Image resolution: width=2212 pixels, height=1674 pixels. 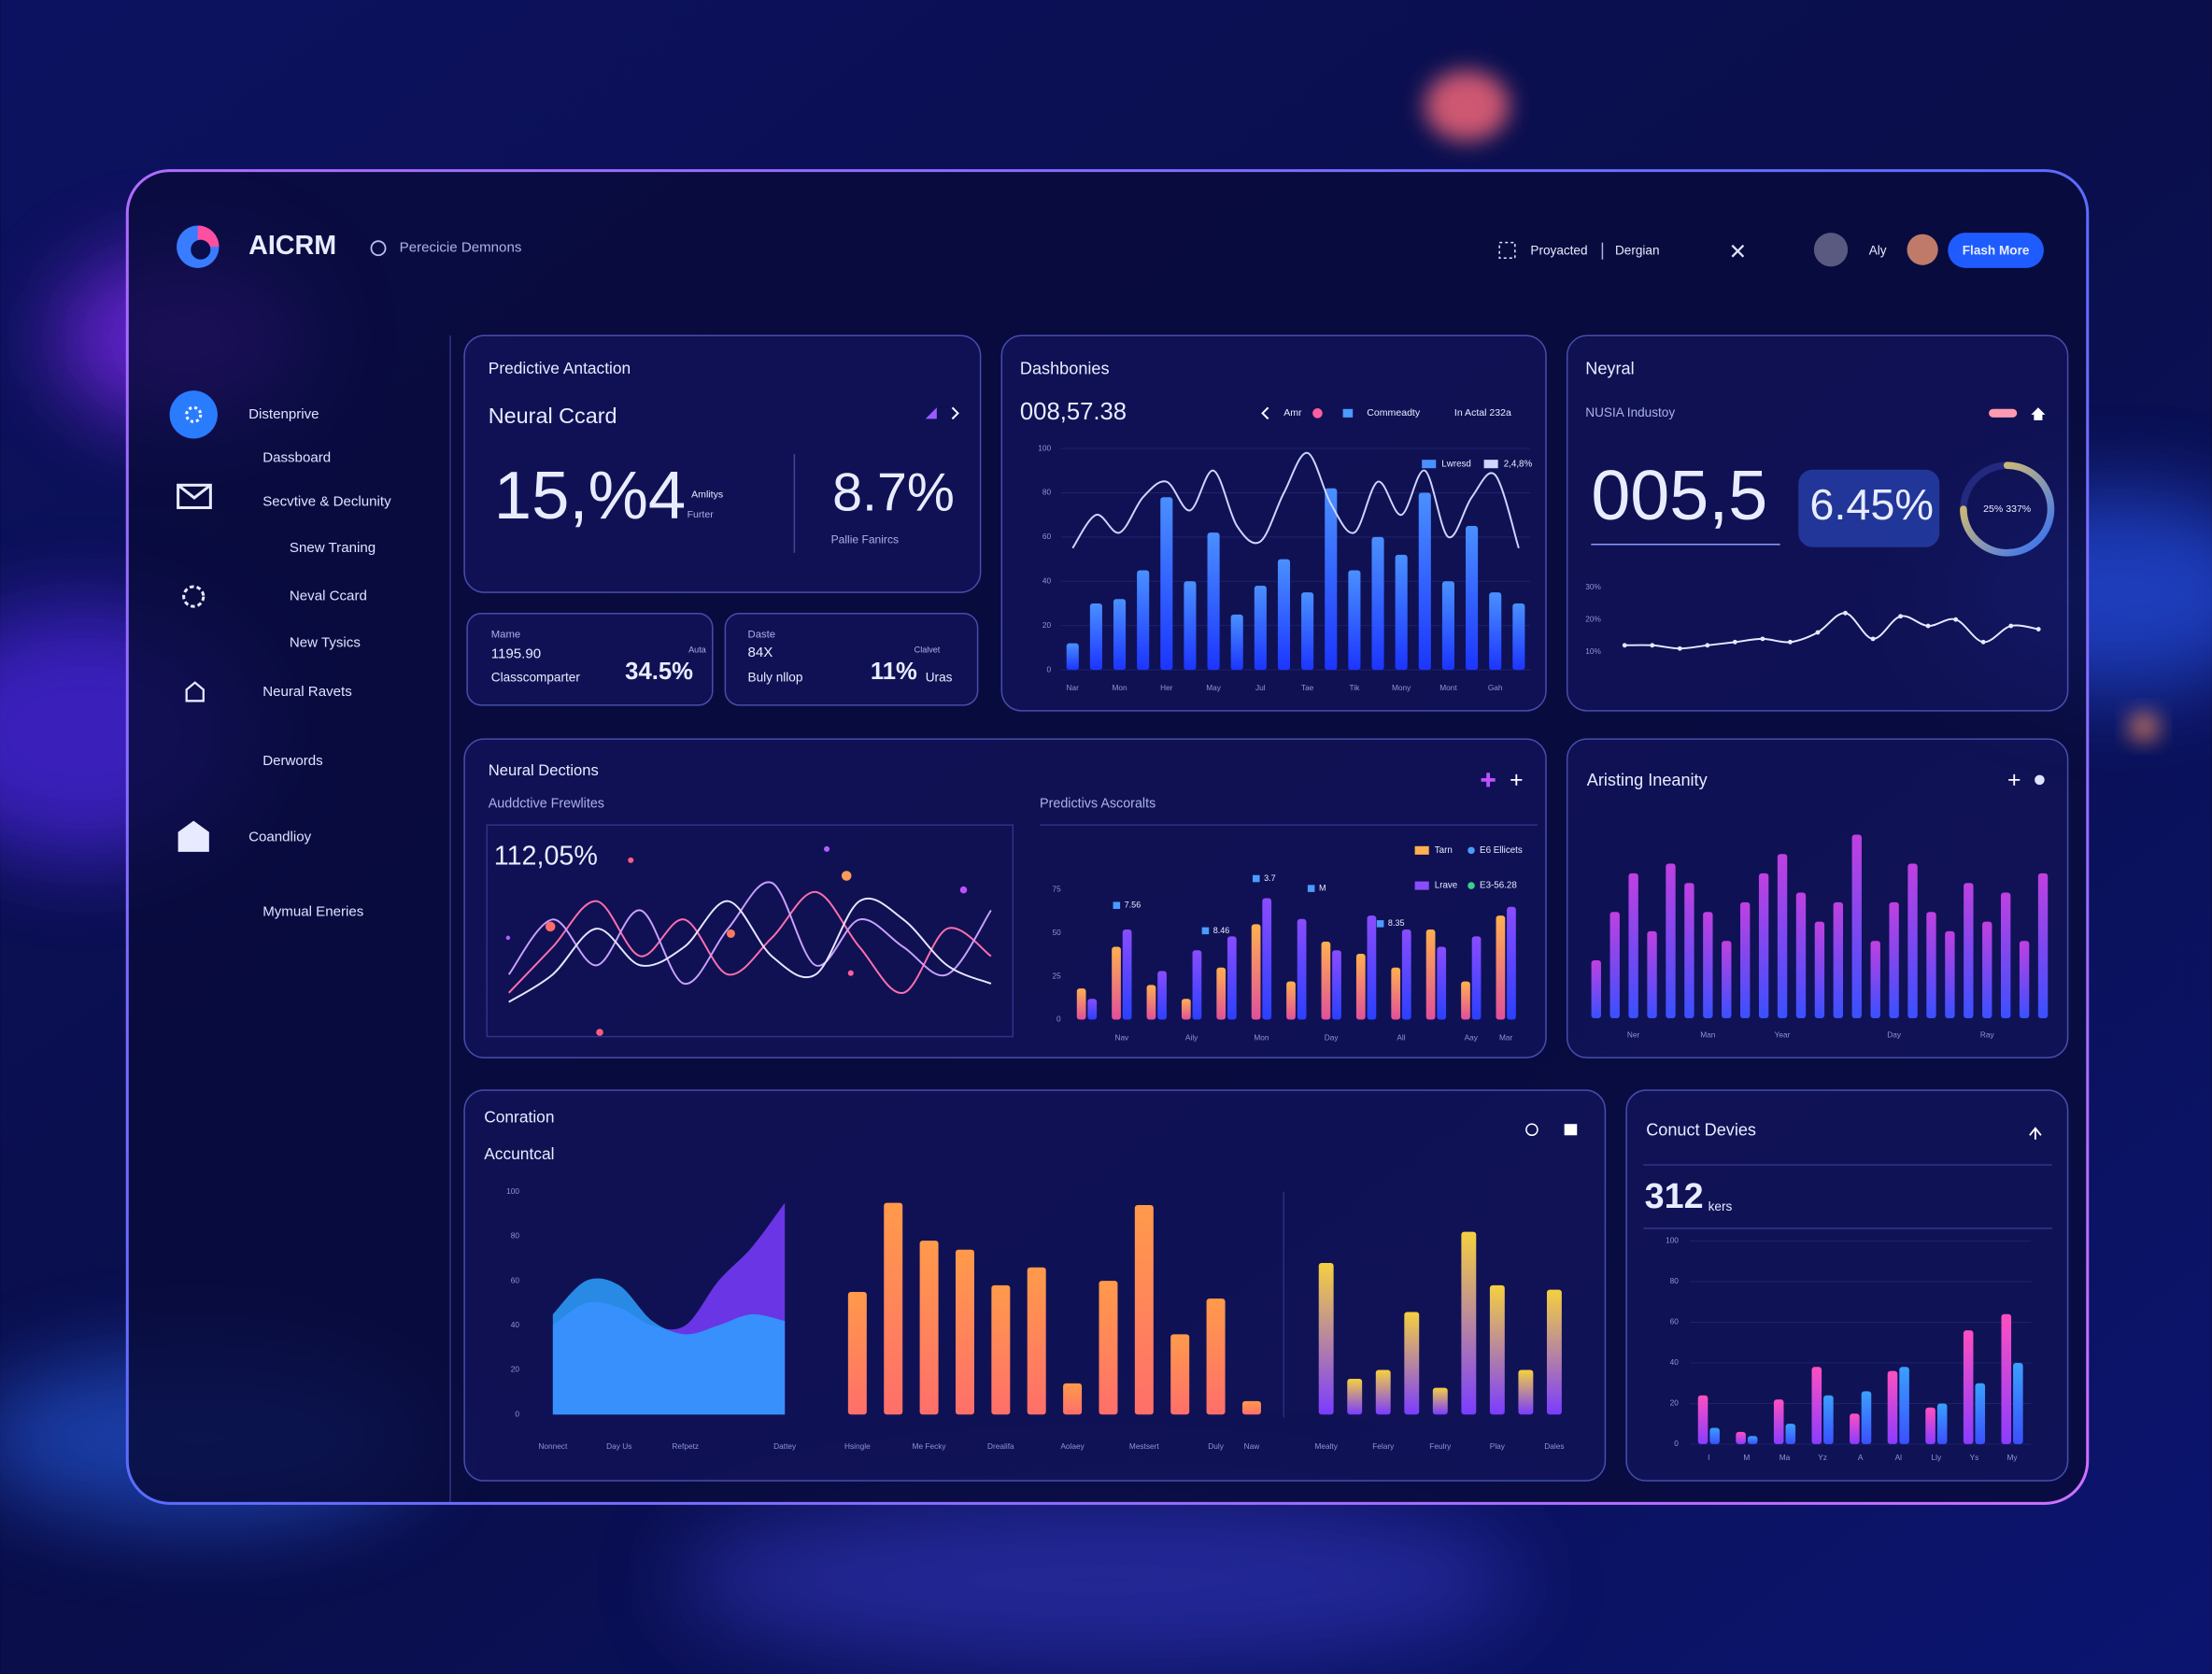 What do you see at coordinates (325, 642) in the screenshot?
I see `nav-item: New Tysics` at bounding box center [325, 642].